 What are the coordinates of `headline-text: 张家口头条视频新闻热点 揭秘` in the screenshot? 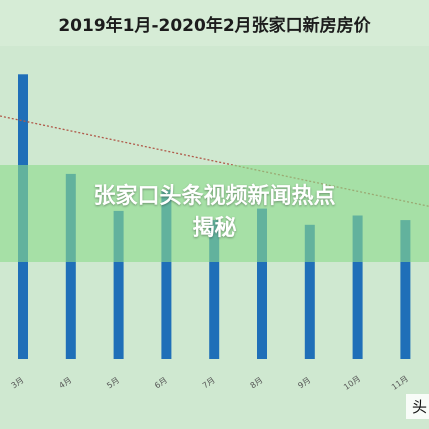 It's located at (214, 213).